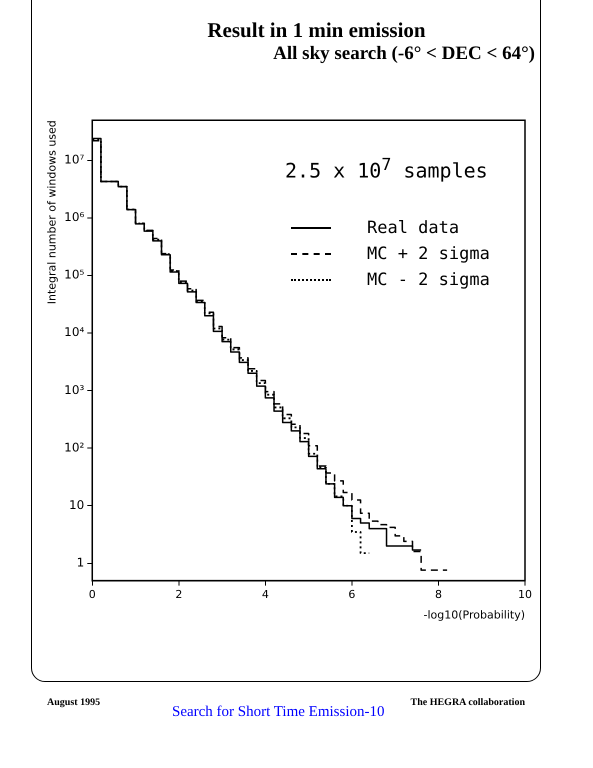 Image resolution: width=593 pixels, height=768 pixels. I want to click on chart-subtitle: All sky search (-6° < DEC < 64°), so click(404, 54).